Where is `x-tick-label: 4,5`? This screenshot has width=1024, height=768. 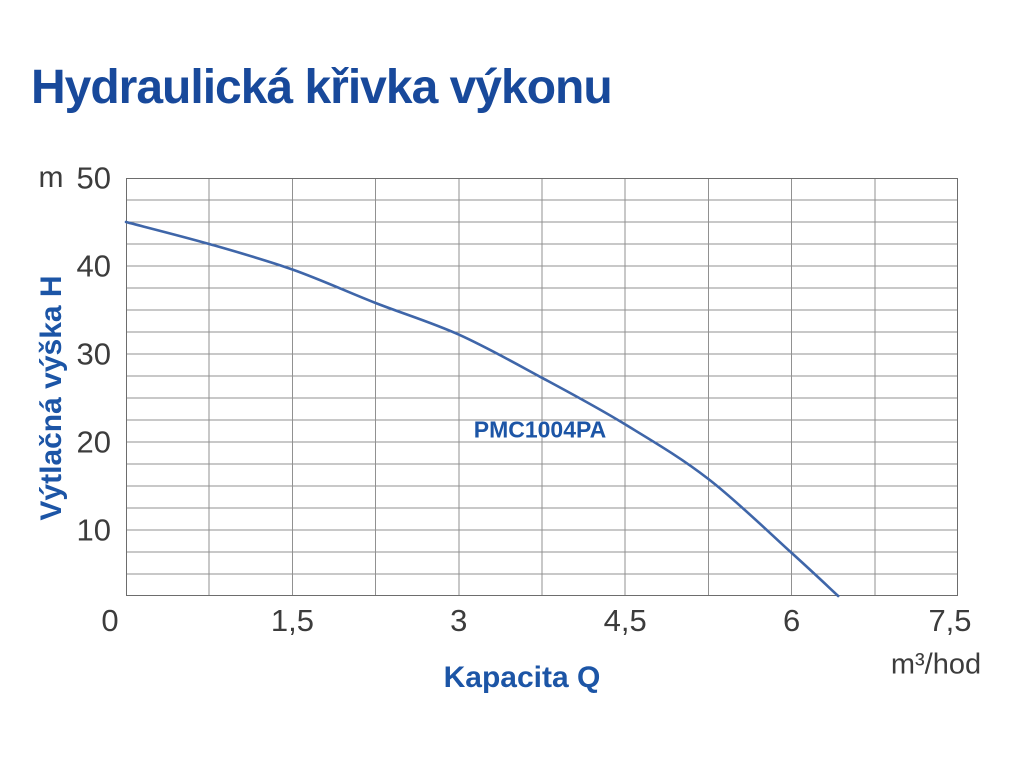
x-tick-label: 4,5 is located at coordinates (625, 620).